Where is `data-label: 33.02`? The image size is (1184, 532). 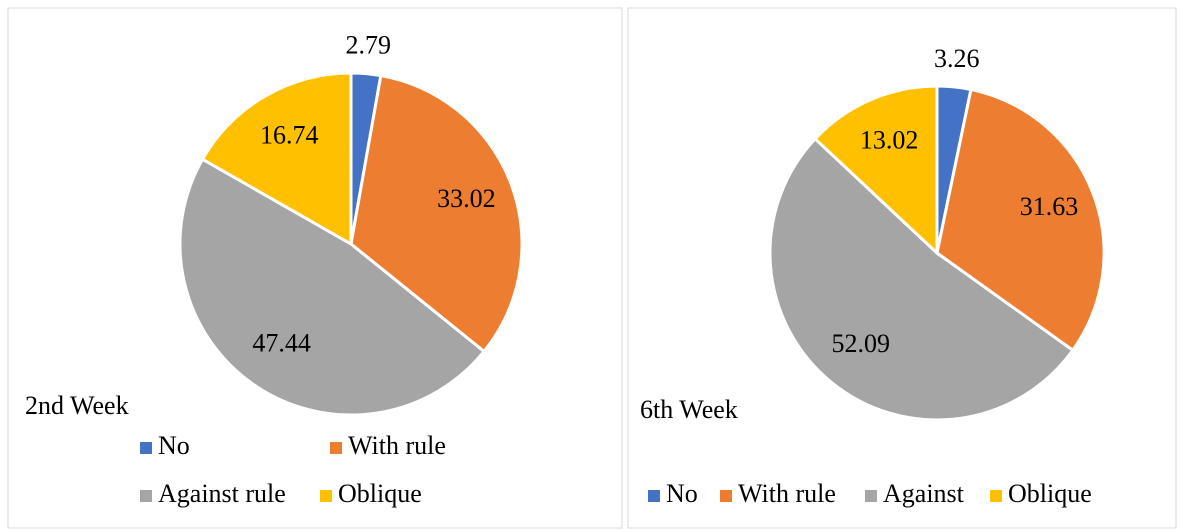 data-label: 33.02 is located at coordinates (466, 198).